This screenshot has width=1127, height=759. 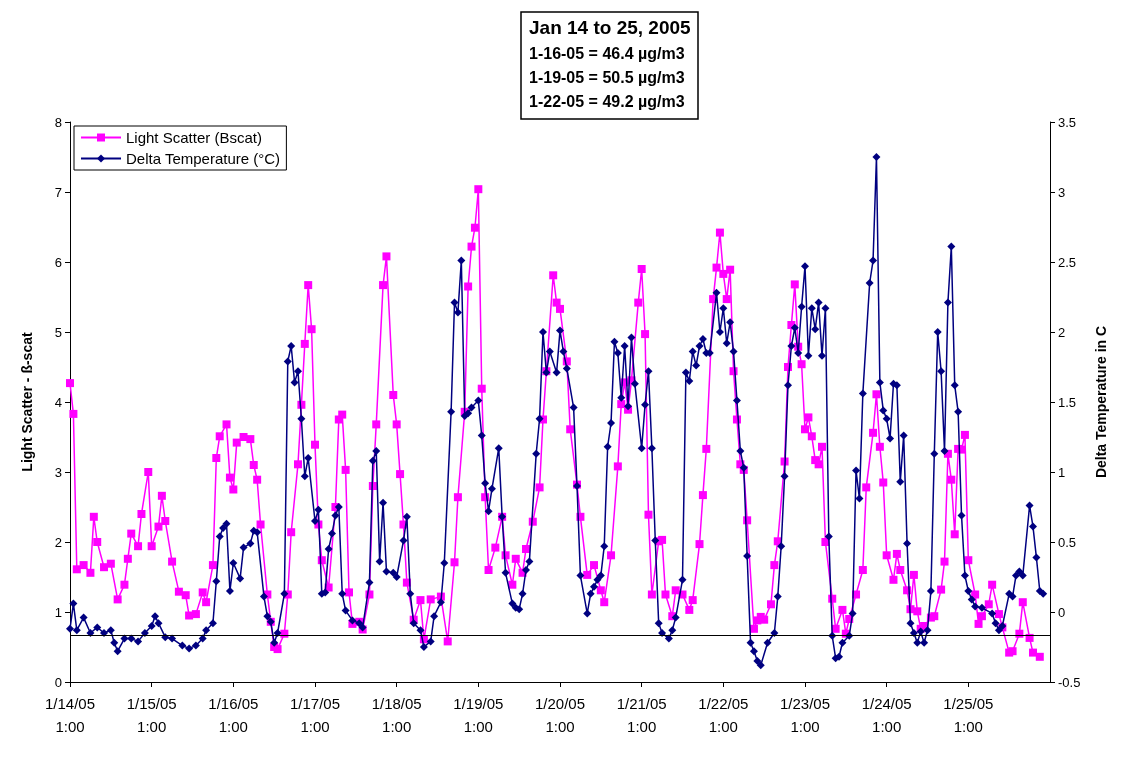 What do you see at coordinates (610, 27) in the screenshot?
I see `chart-title: Jan 14 to 25, 2005` at bounding box center [610, 27].